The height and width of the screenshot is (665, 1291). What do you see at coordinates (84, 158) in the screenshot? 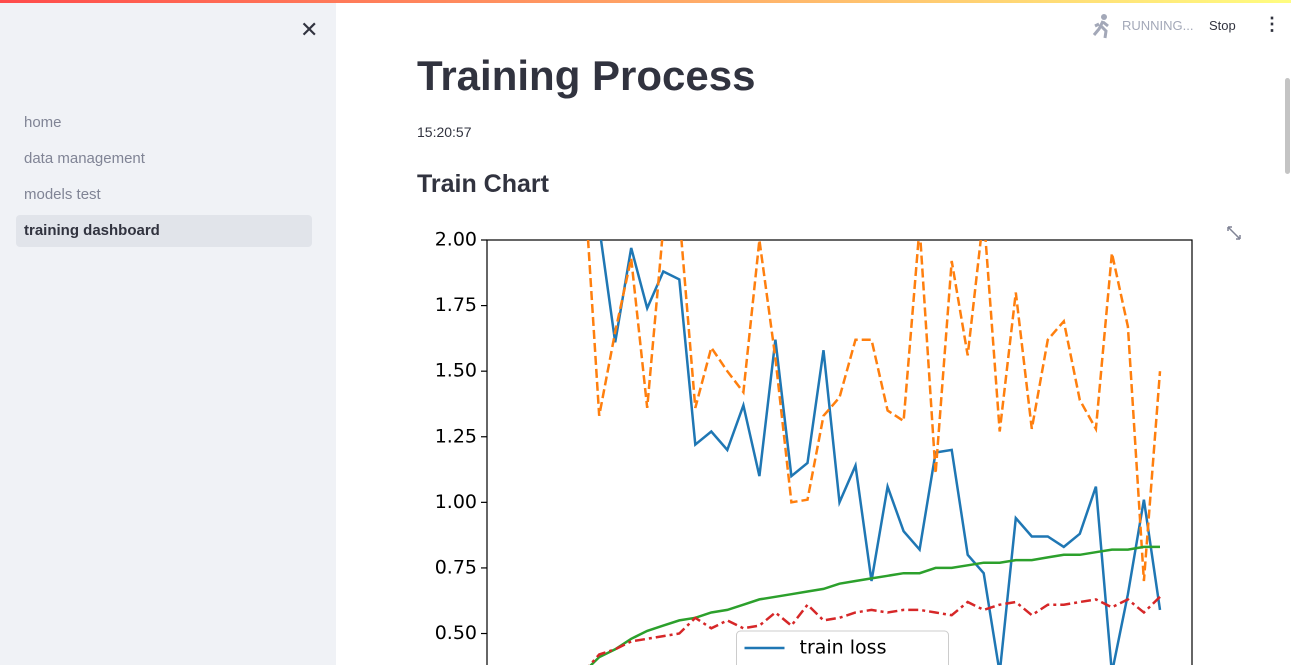
I see `nav-link: data management` at bounding box center [84, 158].